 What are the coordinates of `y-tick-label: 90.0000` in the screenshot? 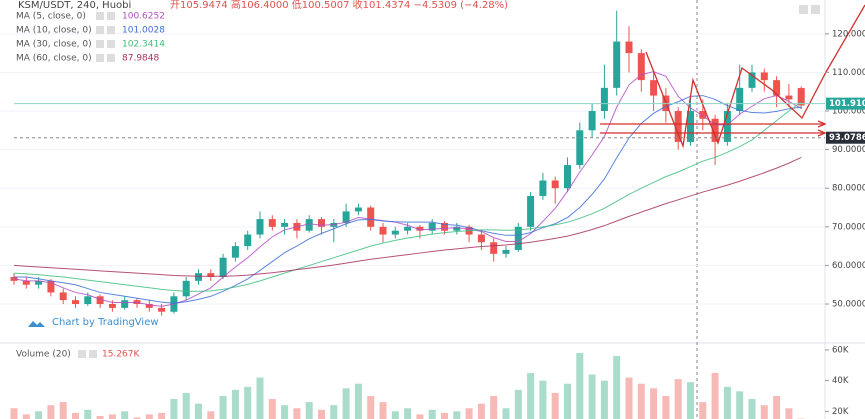 It's located at (848, 150).